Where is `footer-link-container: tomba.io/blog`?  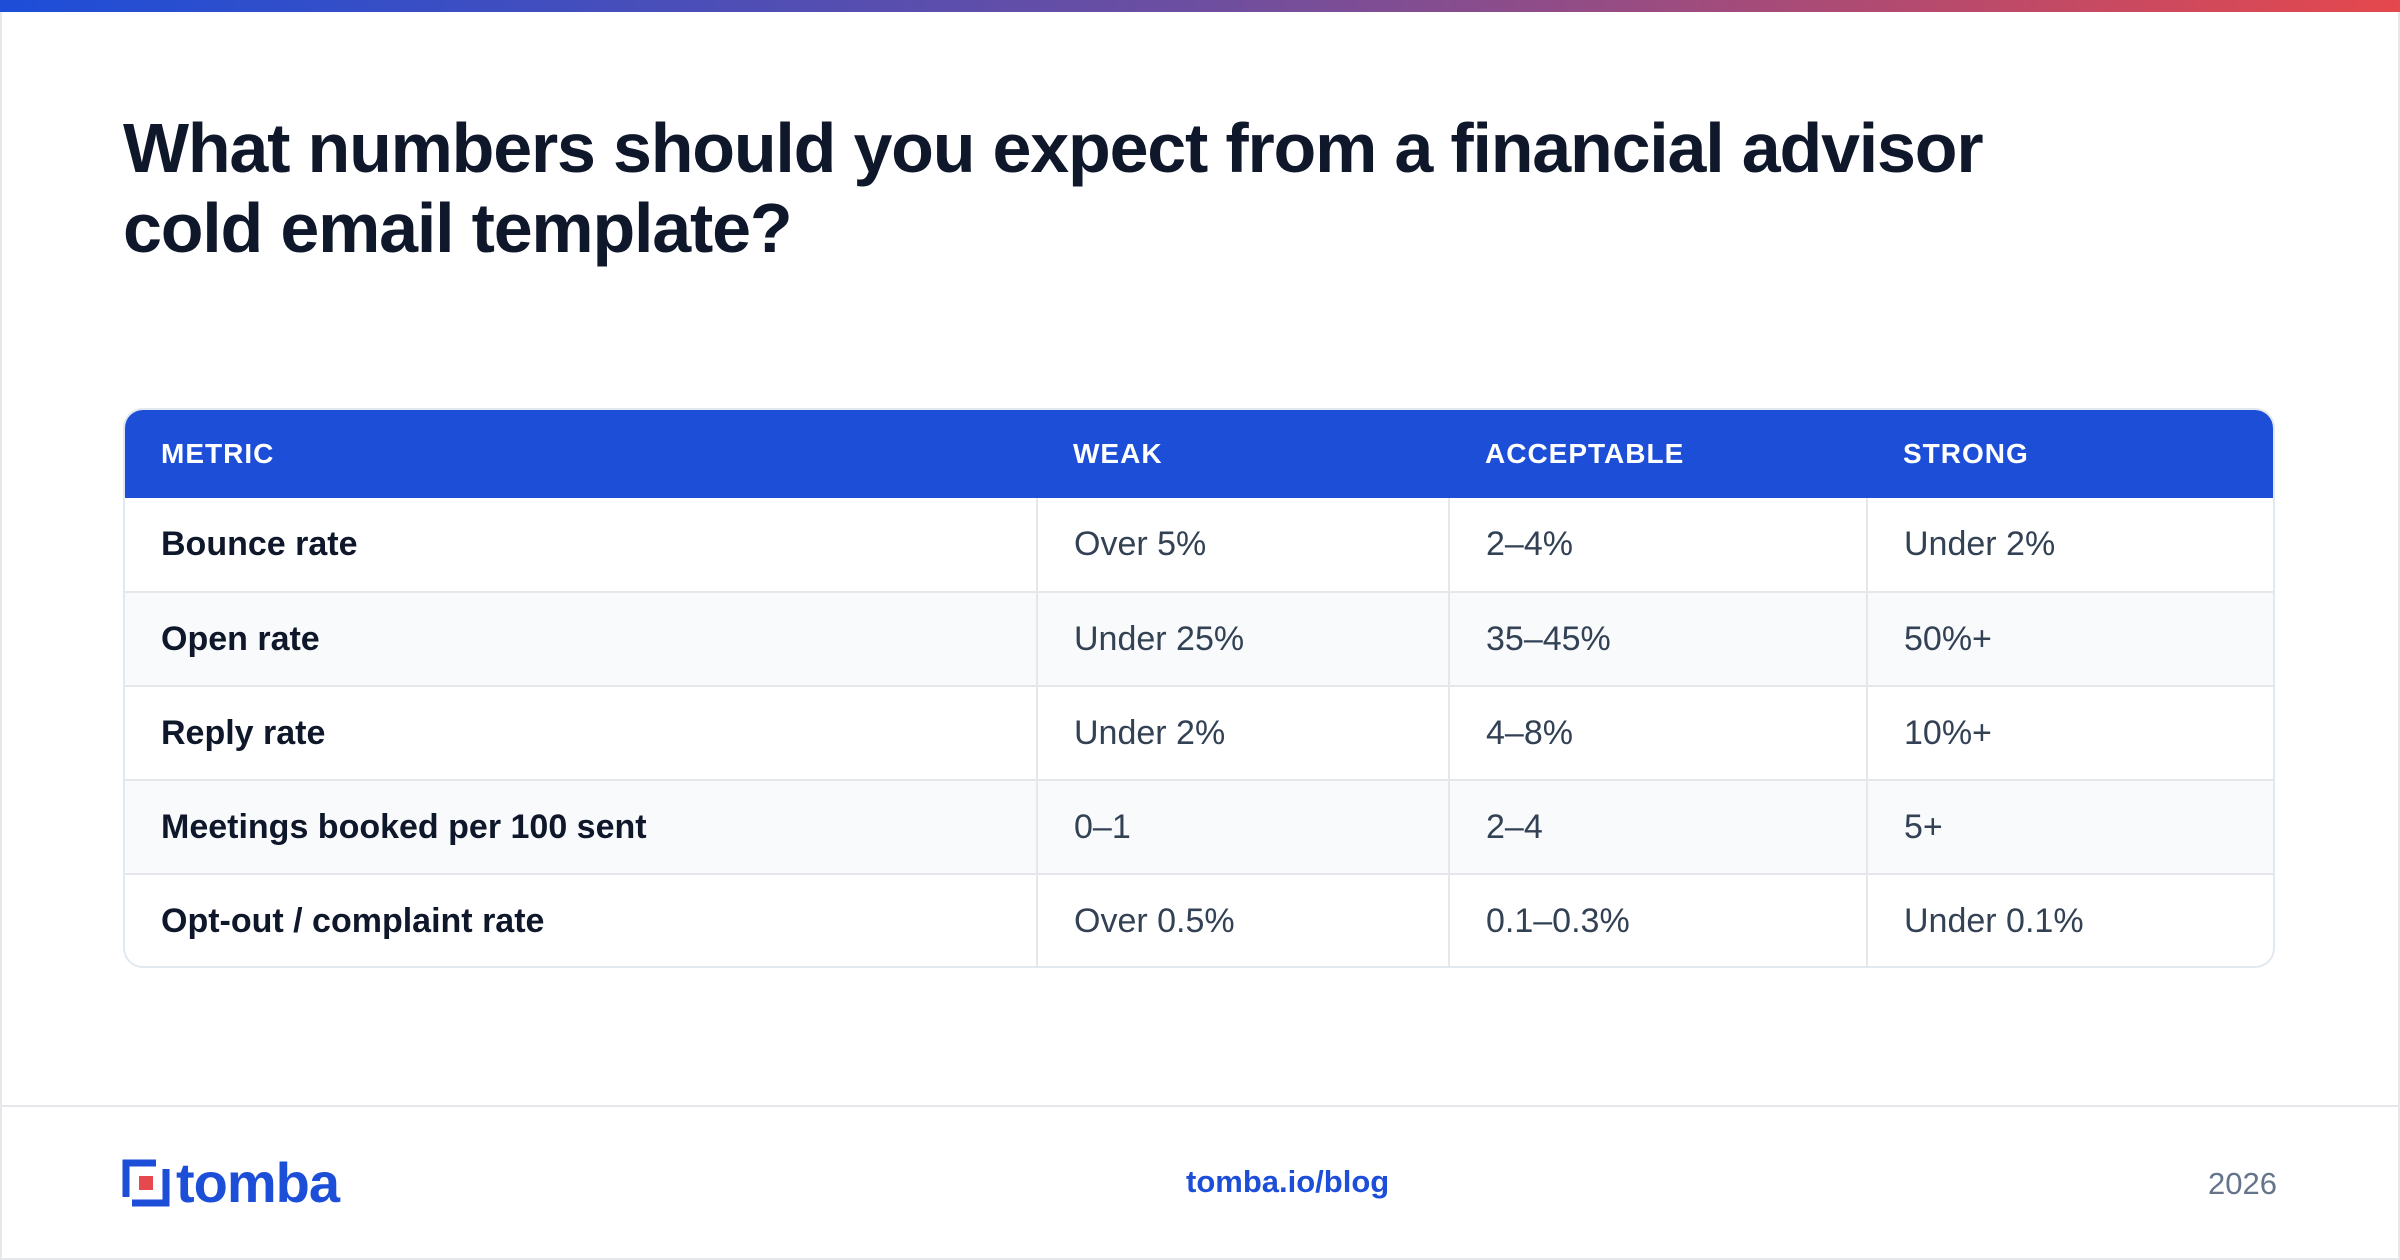
footer-link-container: tomba.io/blog is located at coordinates (1287, 1182).